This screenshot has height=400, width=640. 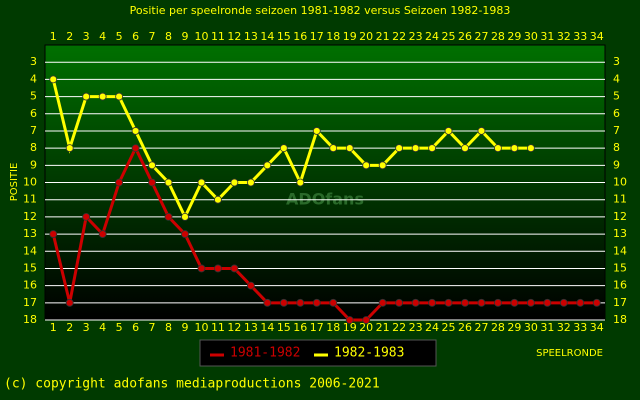 What do you see at coordinates (300, 36) in the screenshot?
I see `x-tick-label-top: 16` at bounding box center [300, 36].